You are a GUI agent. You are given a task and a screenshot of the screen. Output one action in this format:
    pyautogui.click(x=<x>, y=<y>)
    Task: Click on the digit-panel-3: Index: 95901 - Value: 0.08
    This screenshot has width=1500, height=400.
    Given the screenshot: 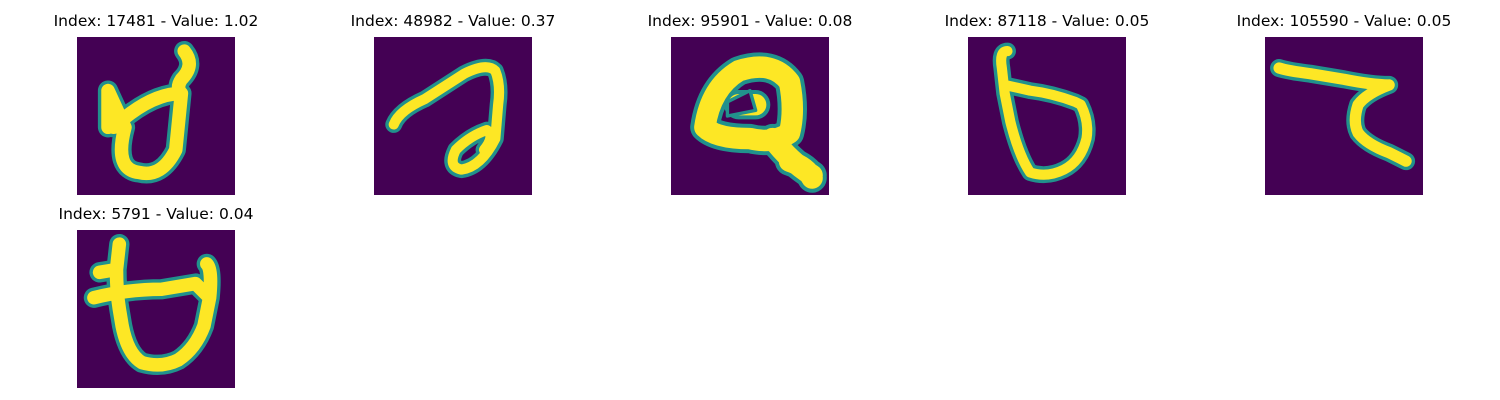 What is the action you would take?
    pyautogui.click(x=750, y=103)
    